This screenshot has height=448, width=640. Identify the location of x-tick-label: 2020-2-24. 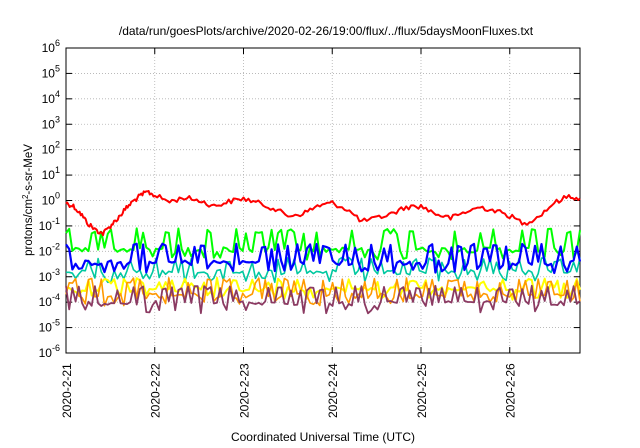
(333, 390).